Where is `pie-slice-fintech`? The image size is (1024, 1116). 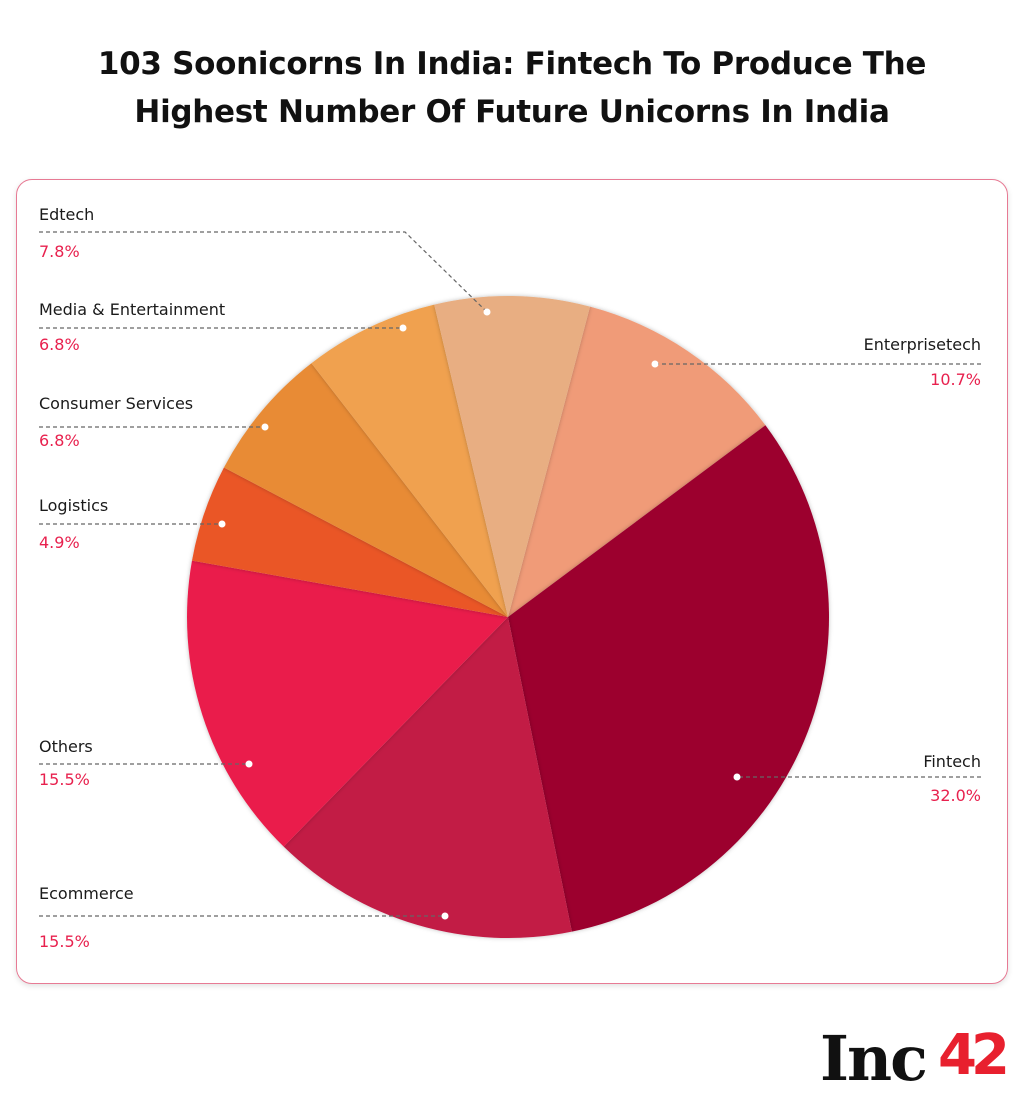 pie-slice-fintech is located at coordinates (668, 678).